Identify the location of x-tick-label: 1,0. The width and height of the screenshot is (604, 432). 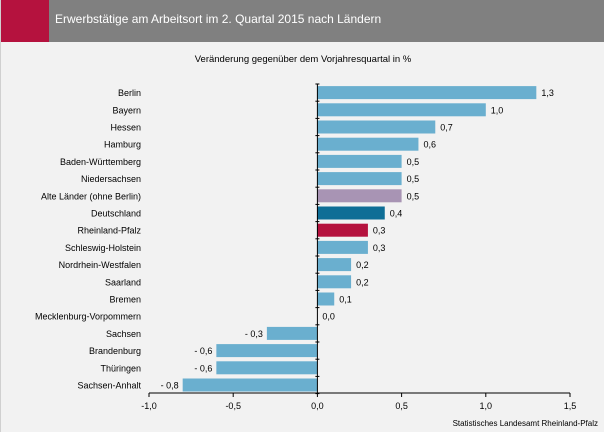
(486, 406).